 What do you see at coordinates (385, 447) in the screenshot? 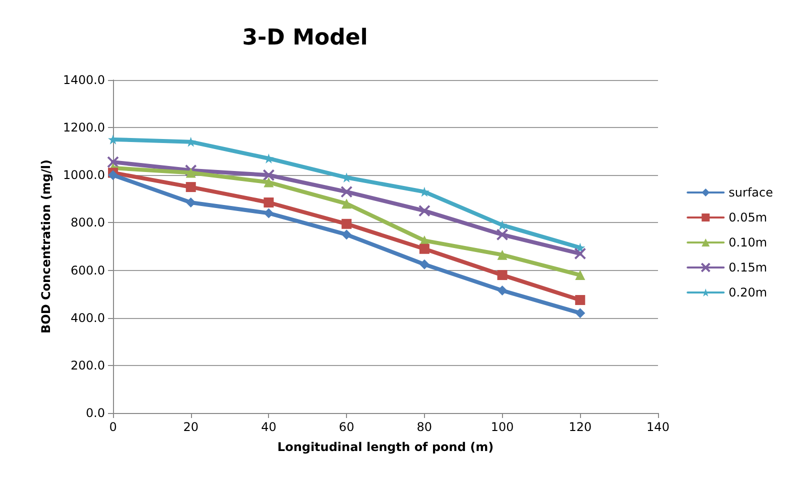
I see `x-axis-title: Longitudinal length of pond (m)` at bounding box center [385, 447].